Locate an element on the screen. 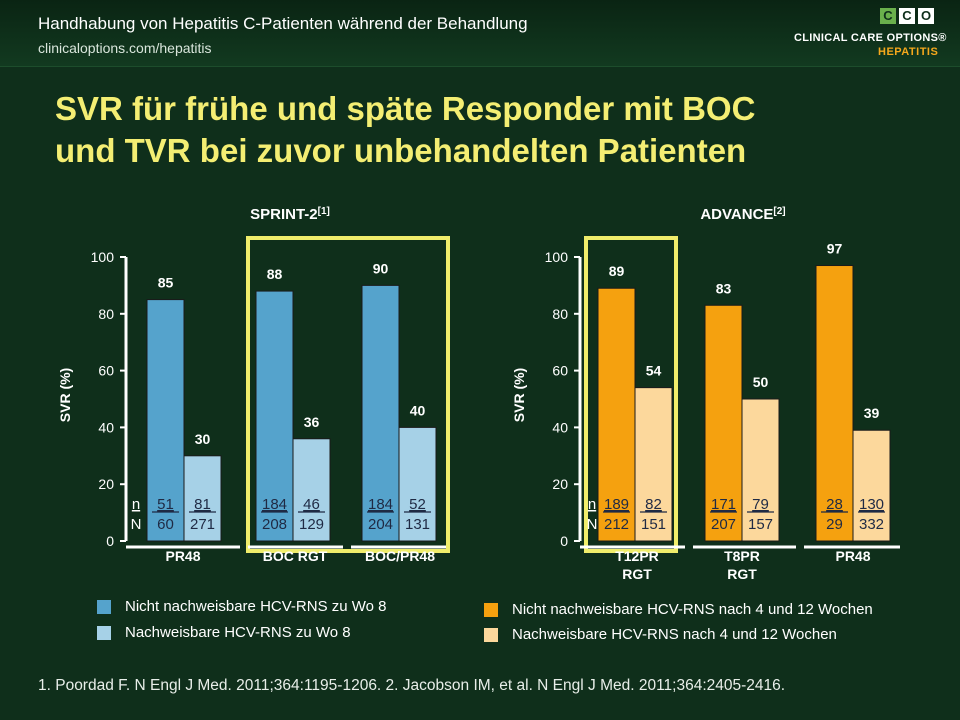 Image resolution: width=960 pixels, height=720 pixels. sprint-N-count: 60 is located at coordinates (165, 524).